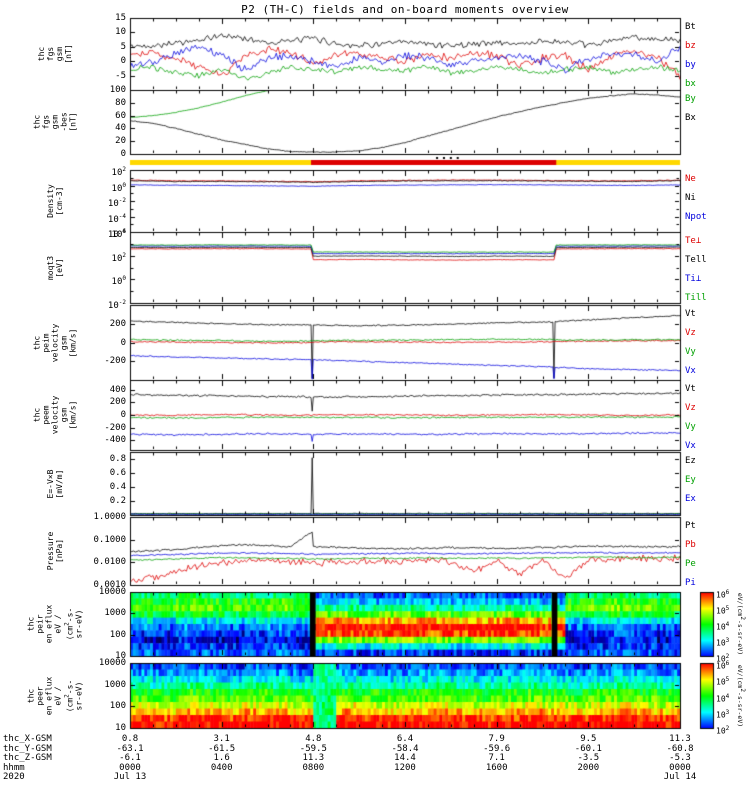 The image size is (750, 800). What do you see at coordinates (120, 115) in the screenshot?
I see `ytick-label: 60` at bounding box center [120, 115].